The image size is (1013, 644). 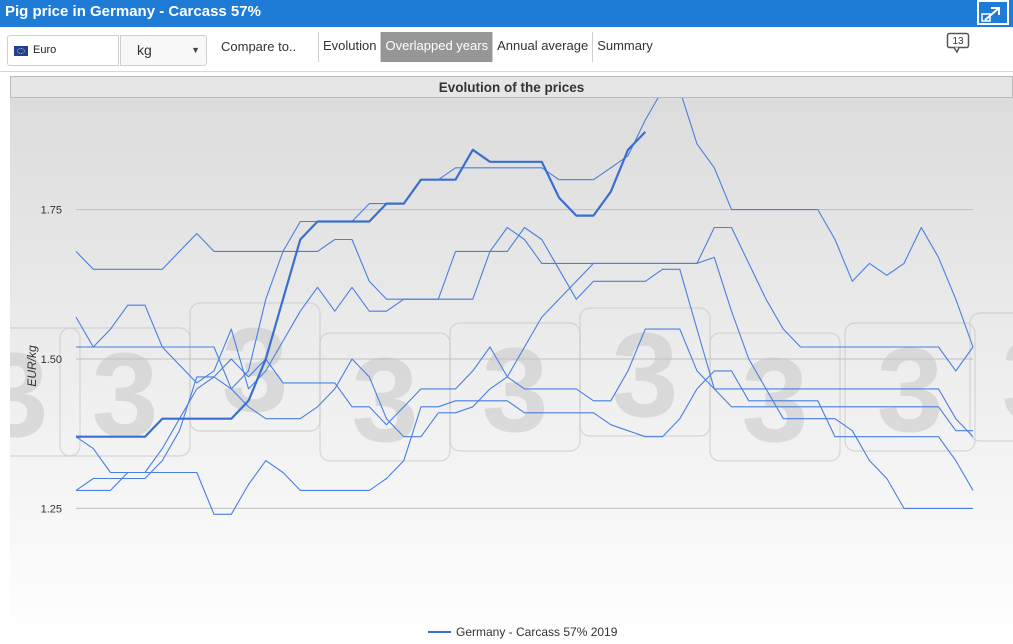 I want to click on fullscreen-button, so click(x=993, y=12).